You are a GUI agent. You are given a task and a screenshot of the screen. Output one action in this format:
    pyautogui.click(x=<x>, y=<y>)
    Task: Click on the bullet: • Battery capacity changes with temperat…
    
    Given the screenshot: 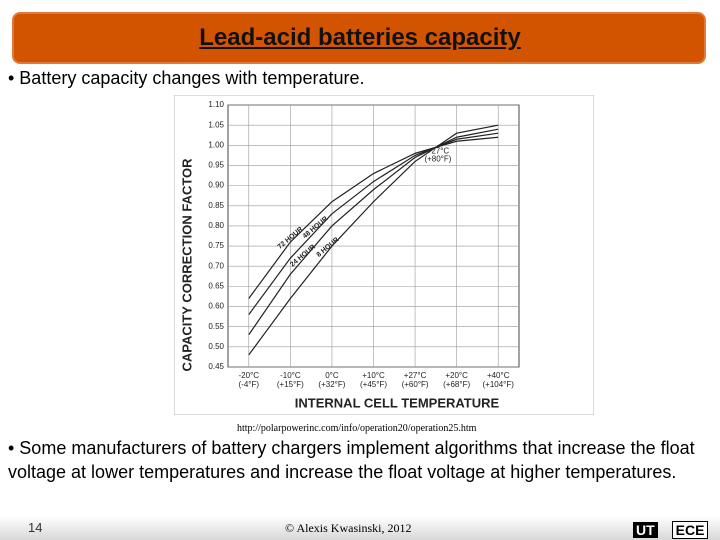 What is the action you would take?
    pyautogui.click(x=186, y=78)
    